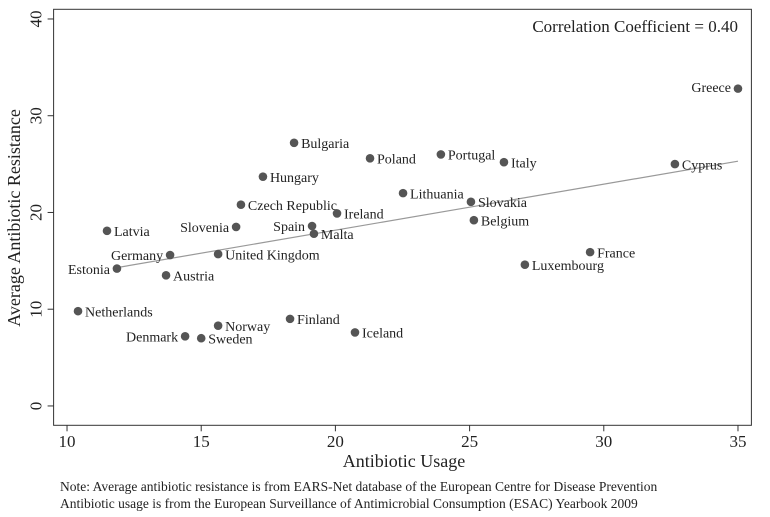 This screenshot has height=517, width=770. I want to click on point-label: Ireland, so click(364, 215).